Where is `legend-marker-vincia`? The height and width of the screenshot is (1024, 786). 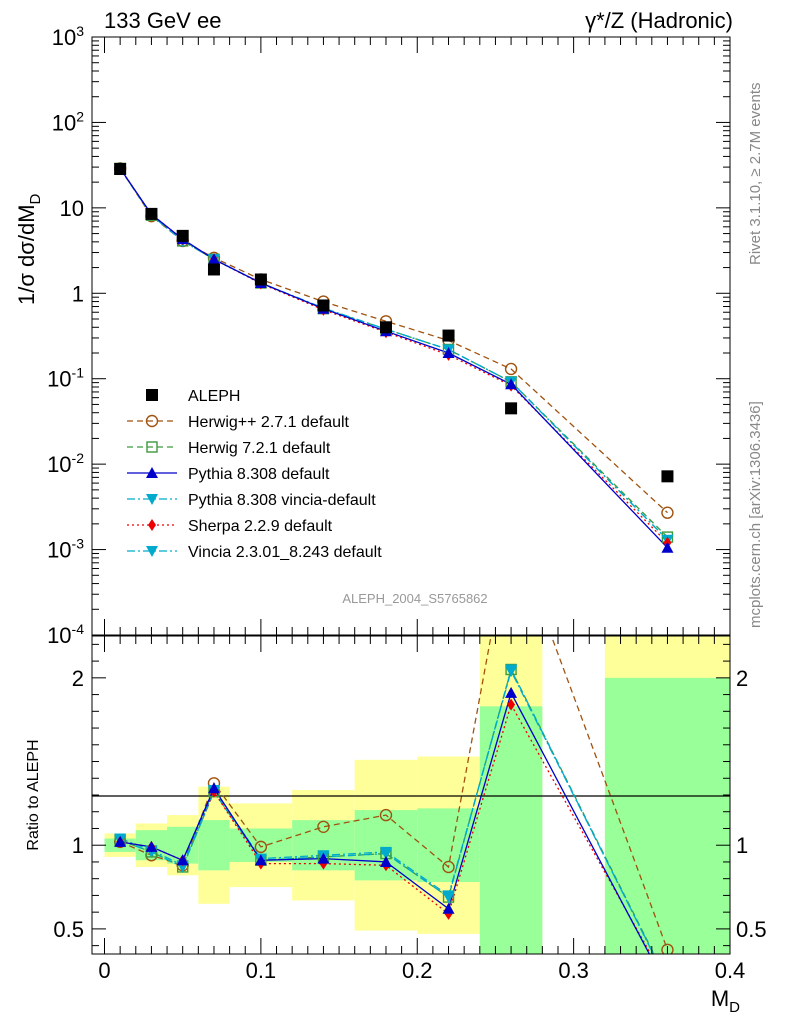 legend-marker-vincia is located at coordinates (152, 551).